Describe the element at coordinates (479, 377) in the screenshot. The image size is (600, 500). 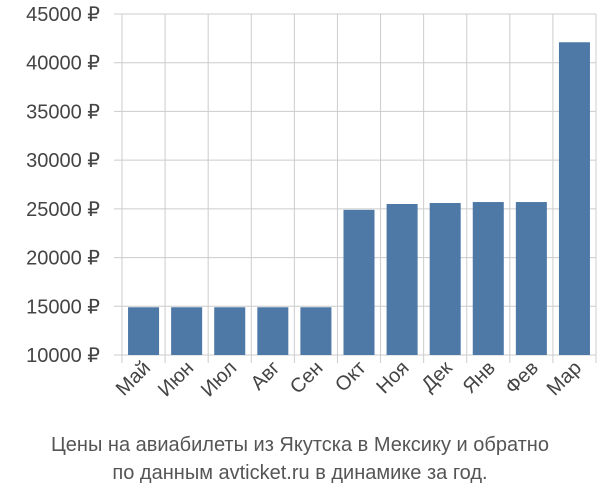
I see `x-tick-label: Янв` at that location.